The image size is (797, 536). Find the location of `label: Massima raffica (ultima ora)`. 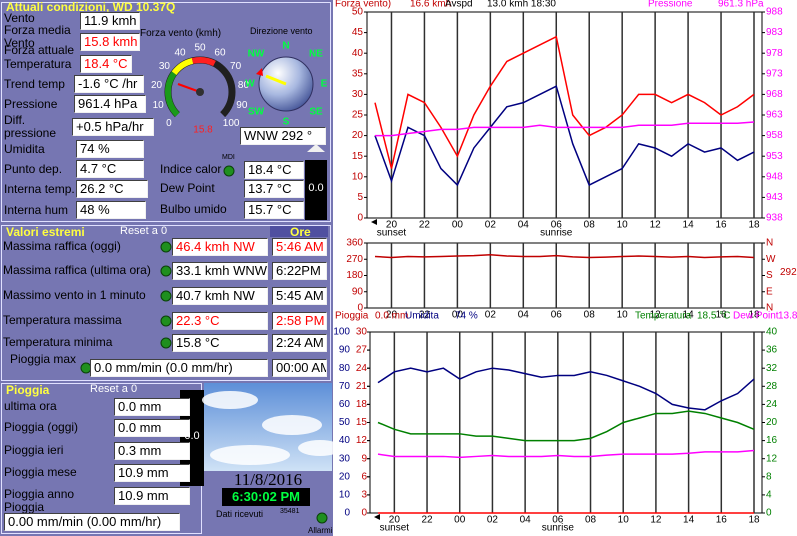

label: Massima raffica (ultima ora) is located at coordinates (77, 270).